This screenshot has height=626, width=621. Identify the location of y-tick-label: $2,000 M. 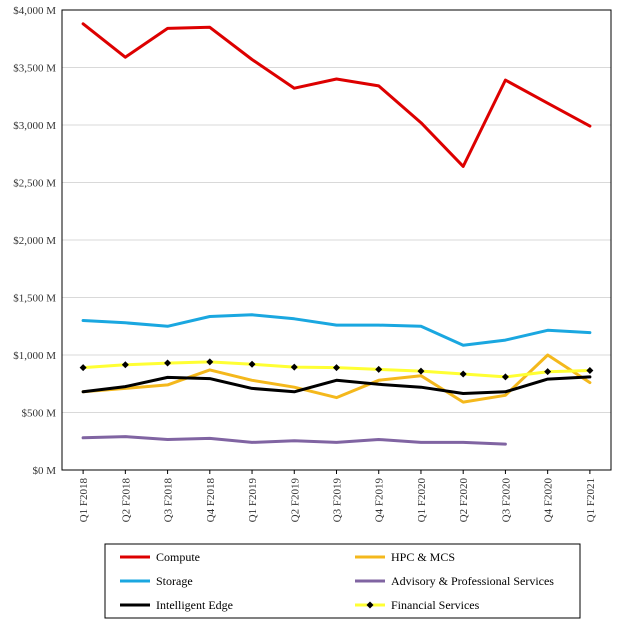
(34, 241).